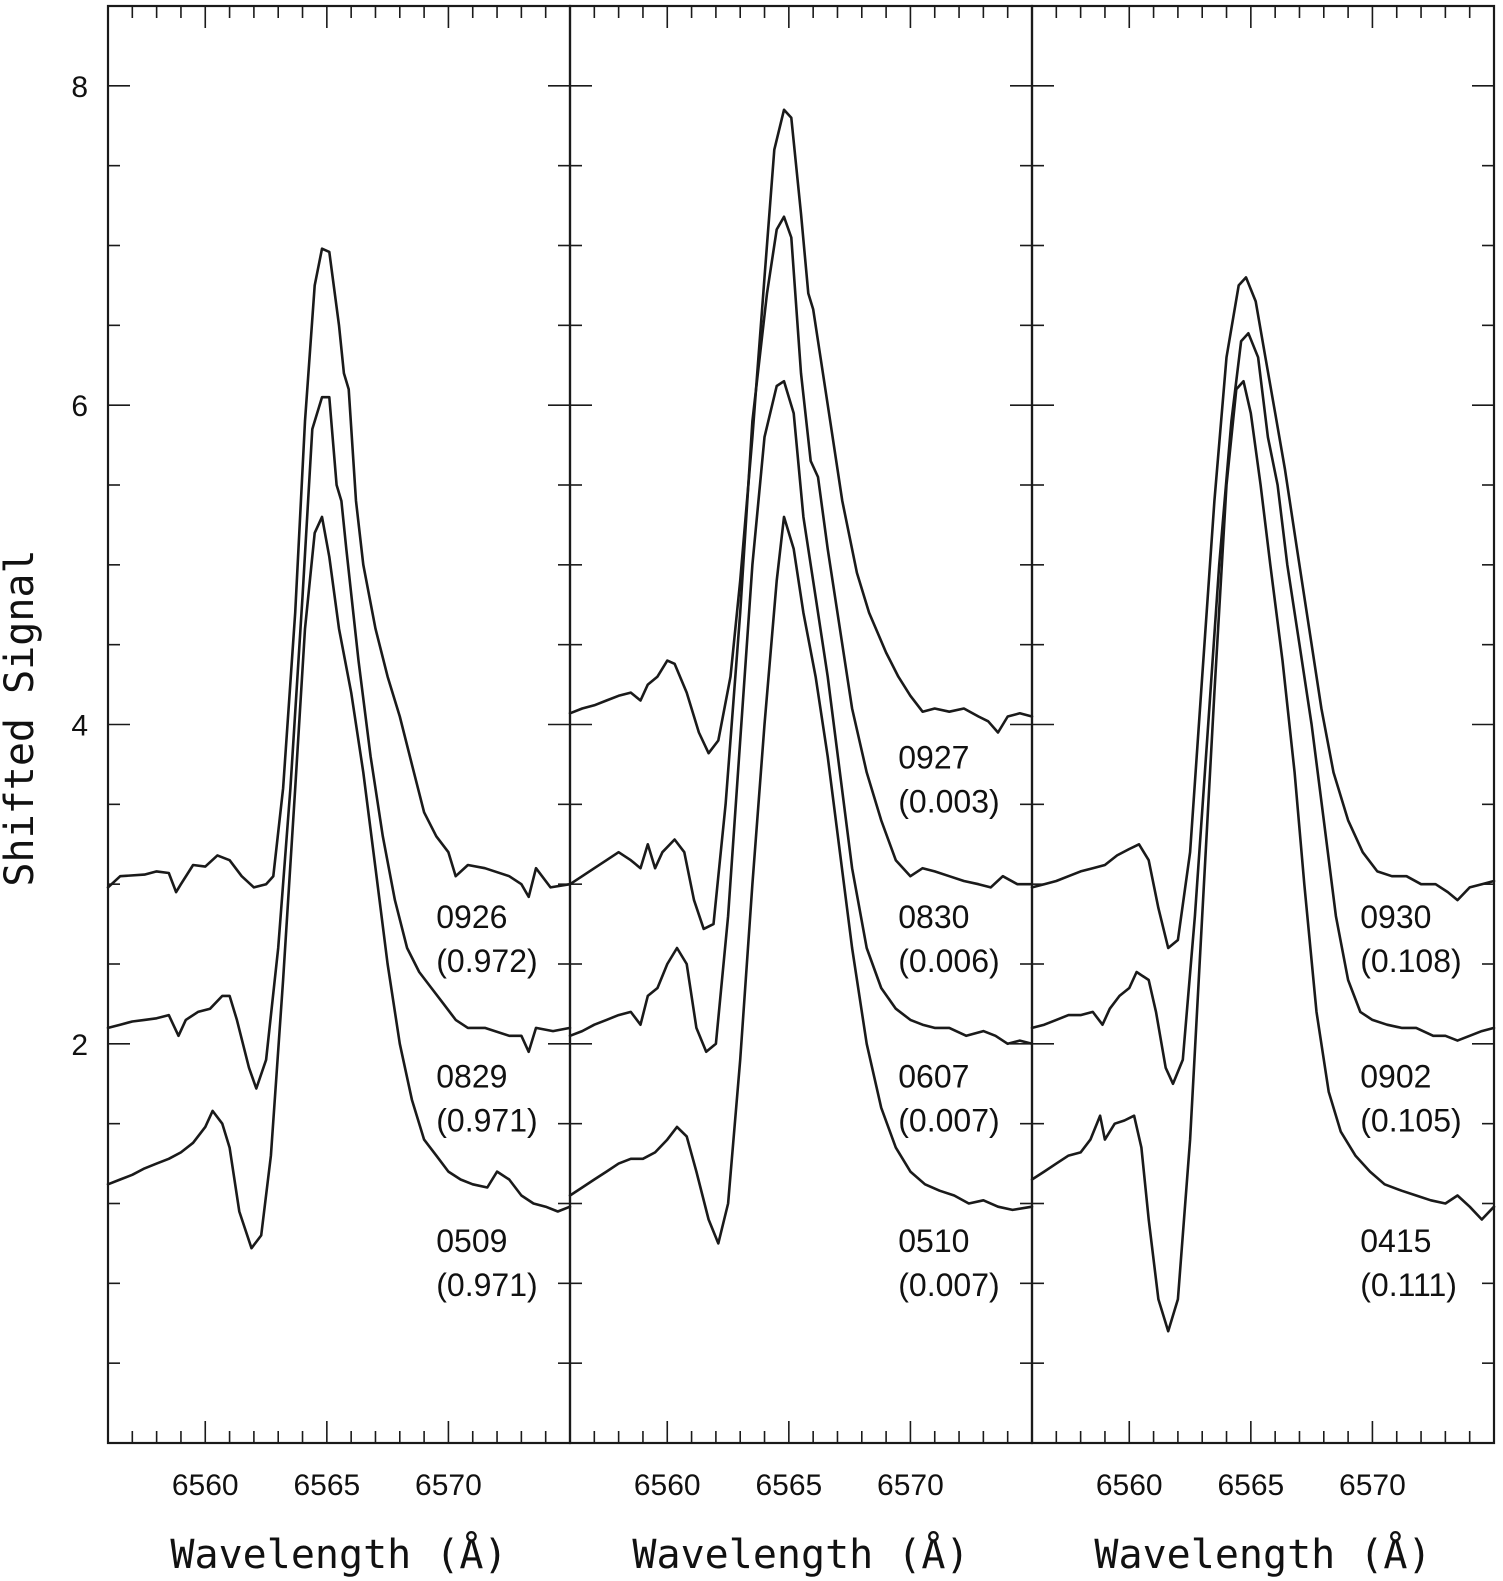  Describe the element at coordinates (79, 1045) in the screenshot. I see `y-tick-label: 2` at that location.